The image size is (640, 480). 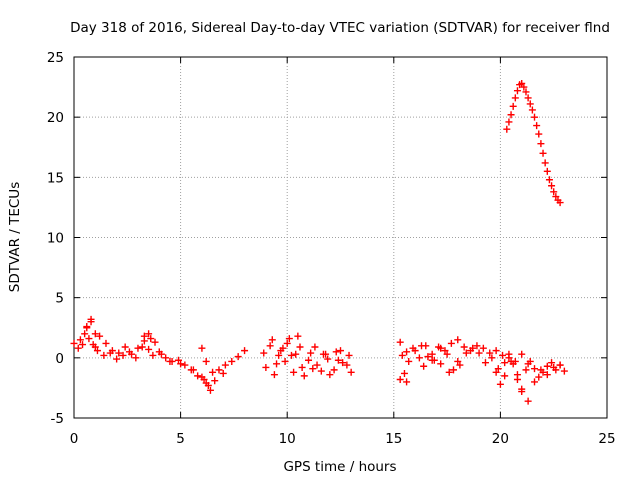 What do you see at coordinates (55, 239) in the screenshot?
I see `y-tick-label: 10` at bounding box center [55, 239].